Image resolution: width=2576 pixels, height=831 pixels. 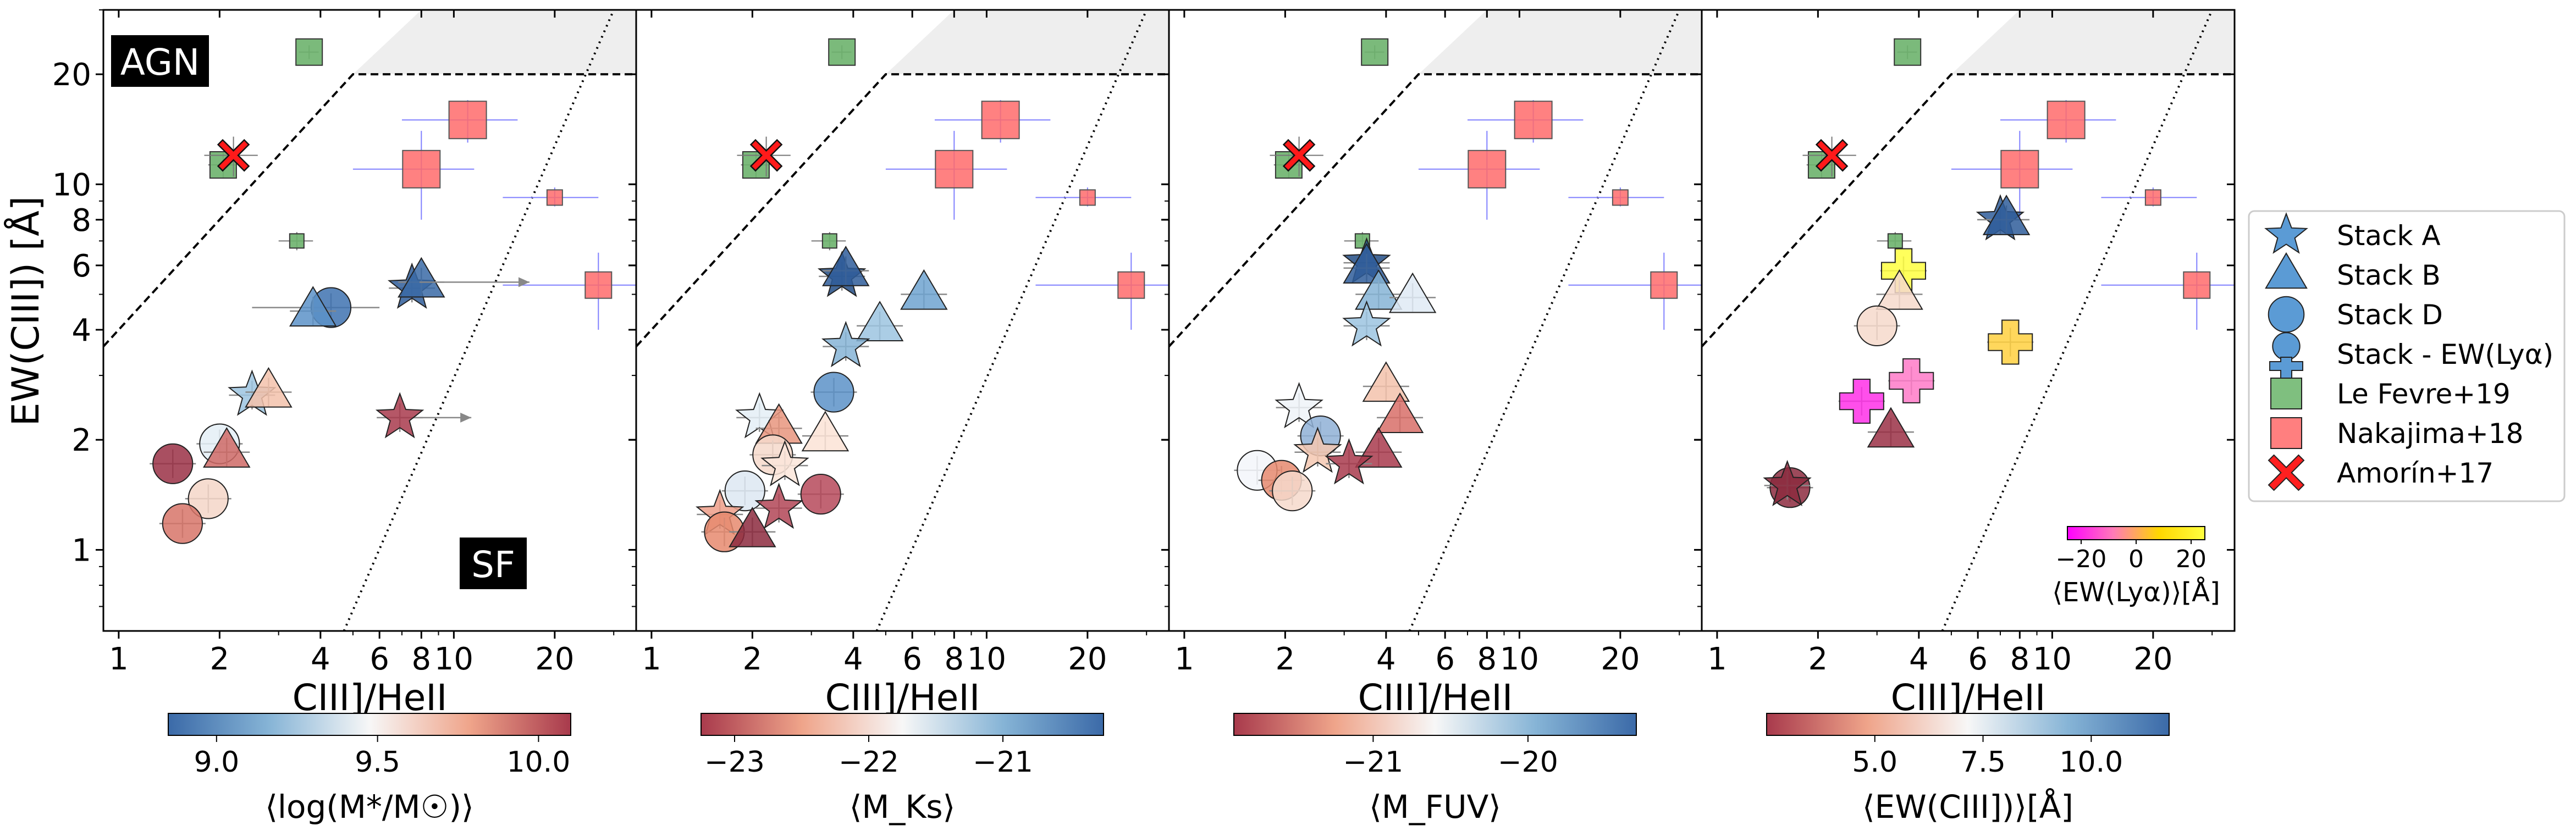 I want to click on lower-limit-arrowhead, so click(x=523, y=282).